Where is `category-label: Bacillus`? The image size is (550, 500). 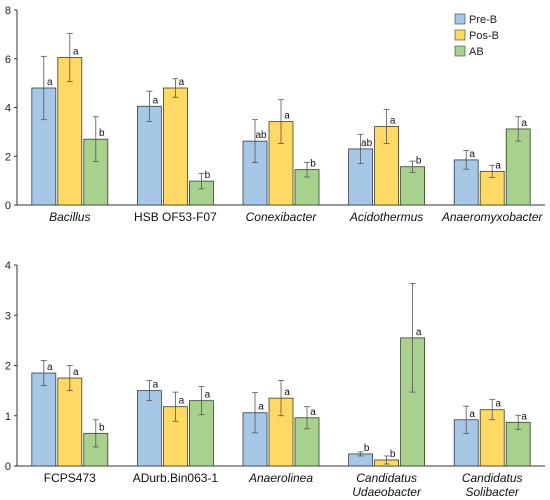
category-label: Bacillus is located at coordinates (69, 217).